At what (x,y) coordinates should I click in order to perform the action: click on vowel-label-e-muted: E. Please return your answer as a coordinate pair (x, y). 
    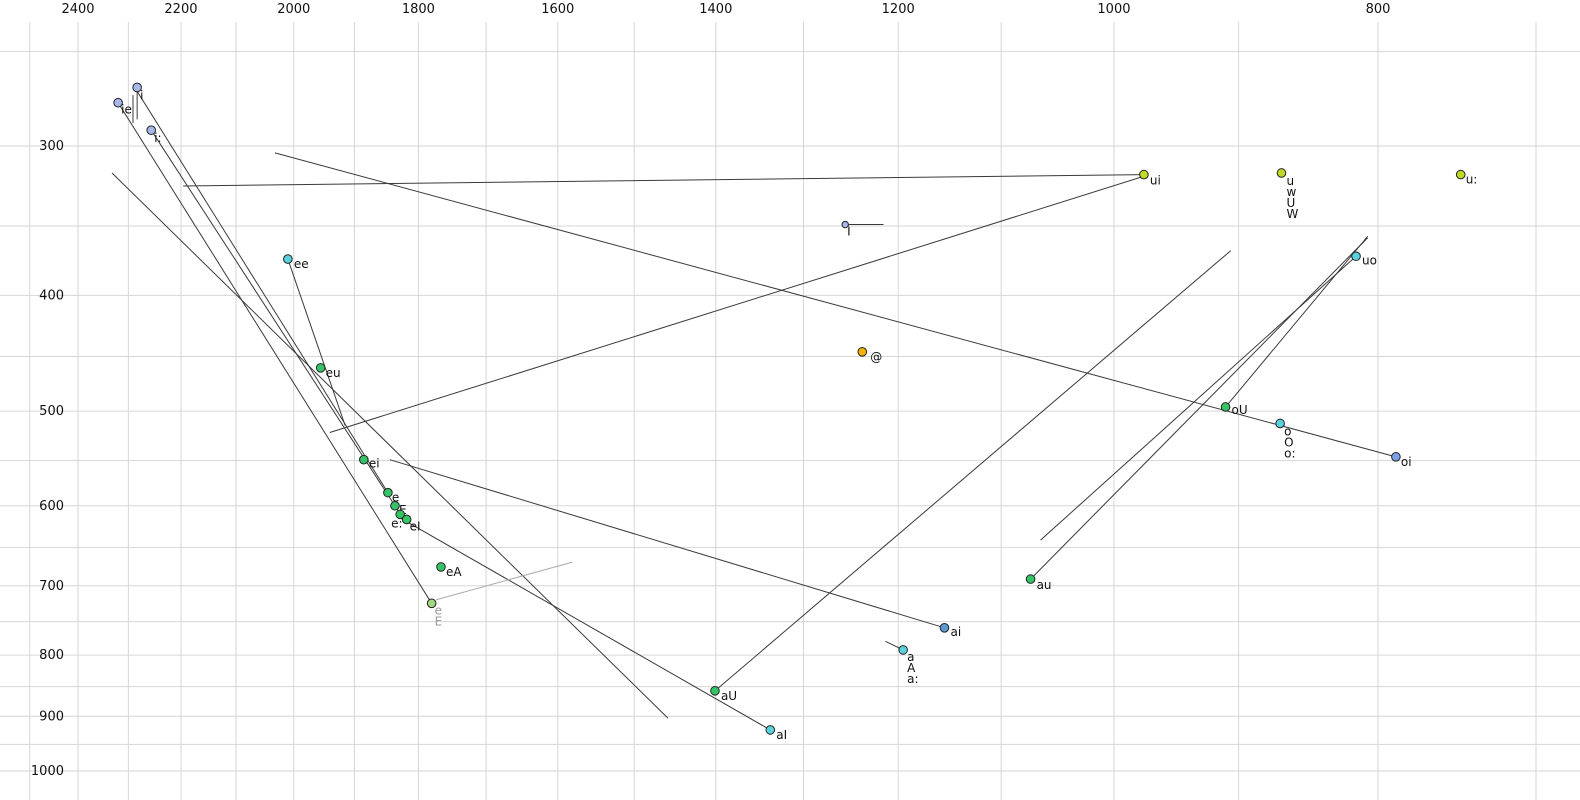
    Looking at the image, I should click on (439, 621).